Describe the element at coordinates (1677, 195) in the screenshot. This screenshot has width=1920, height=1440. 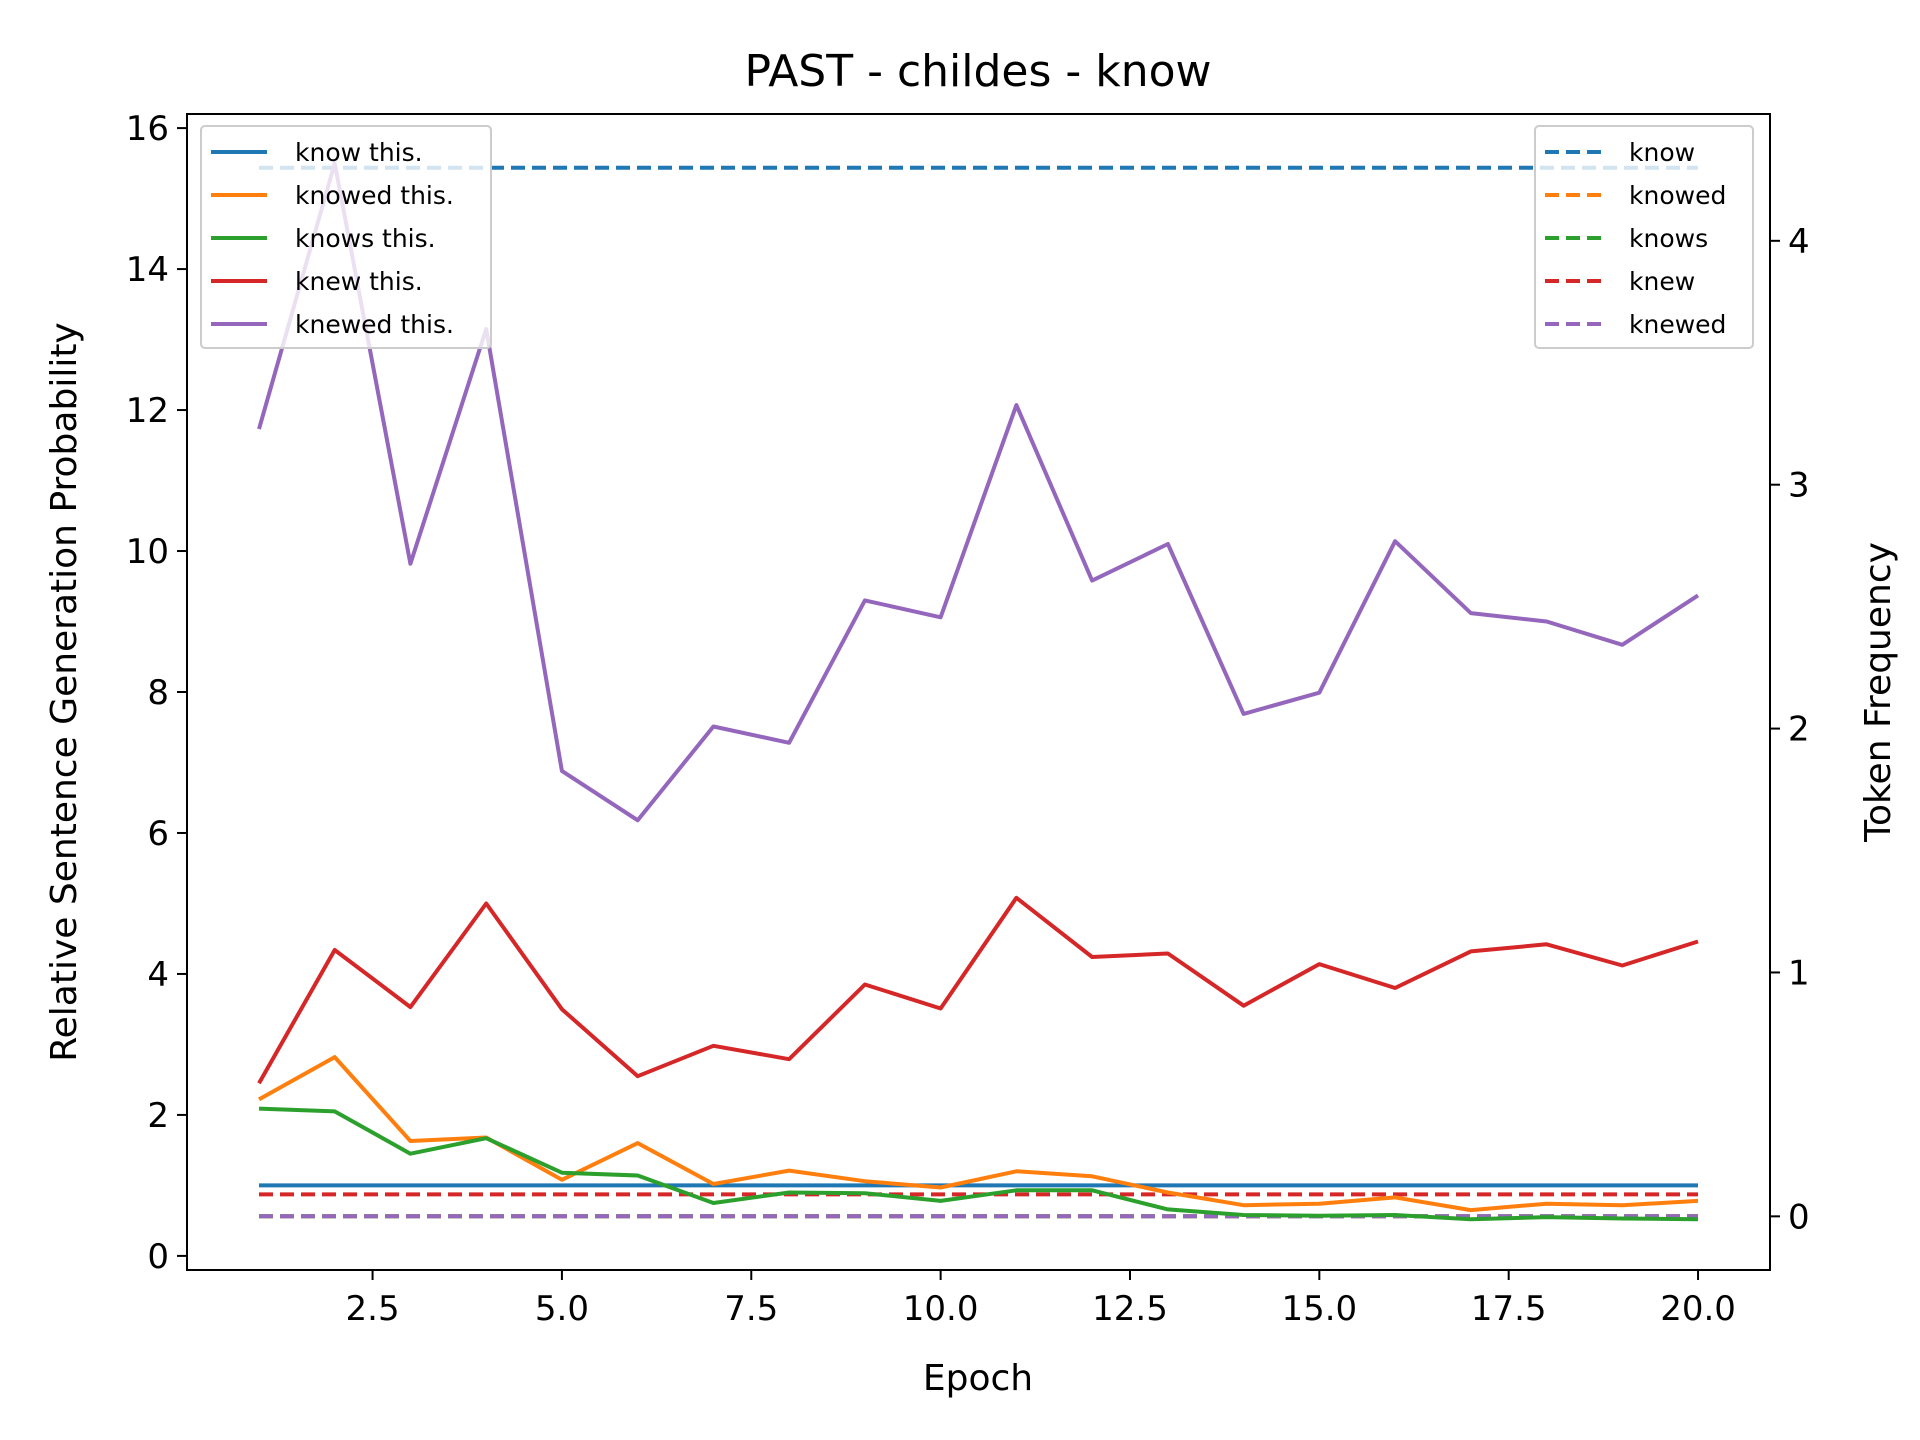
I see `legend-label: knowed` at that location.